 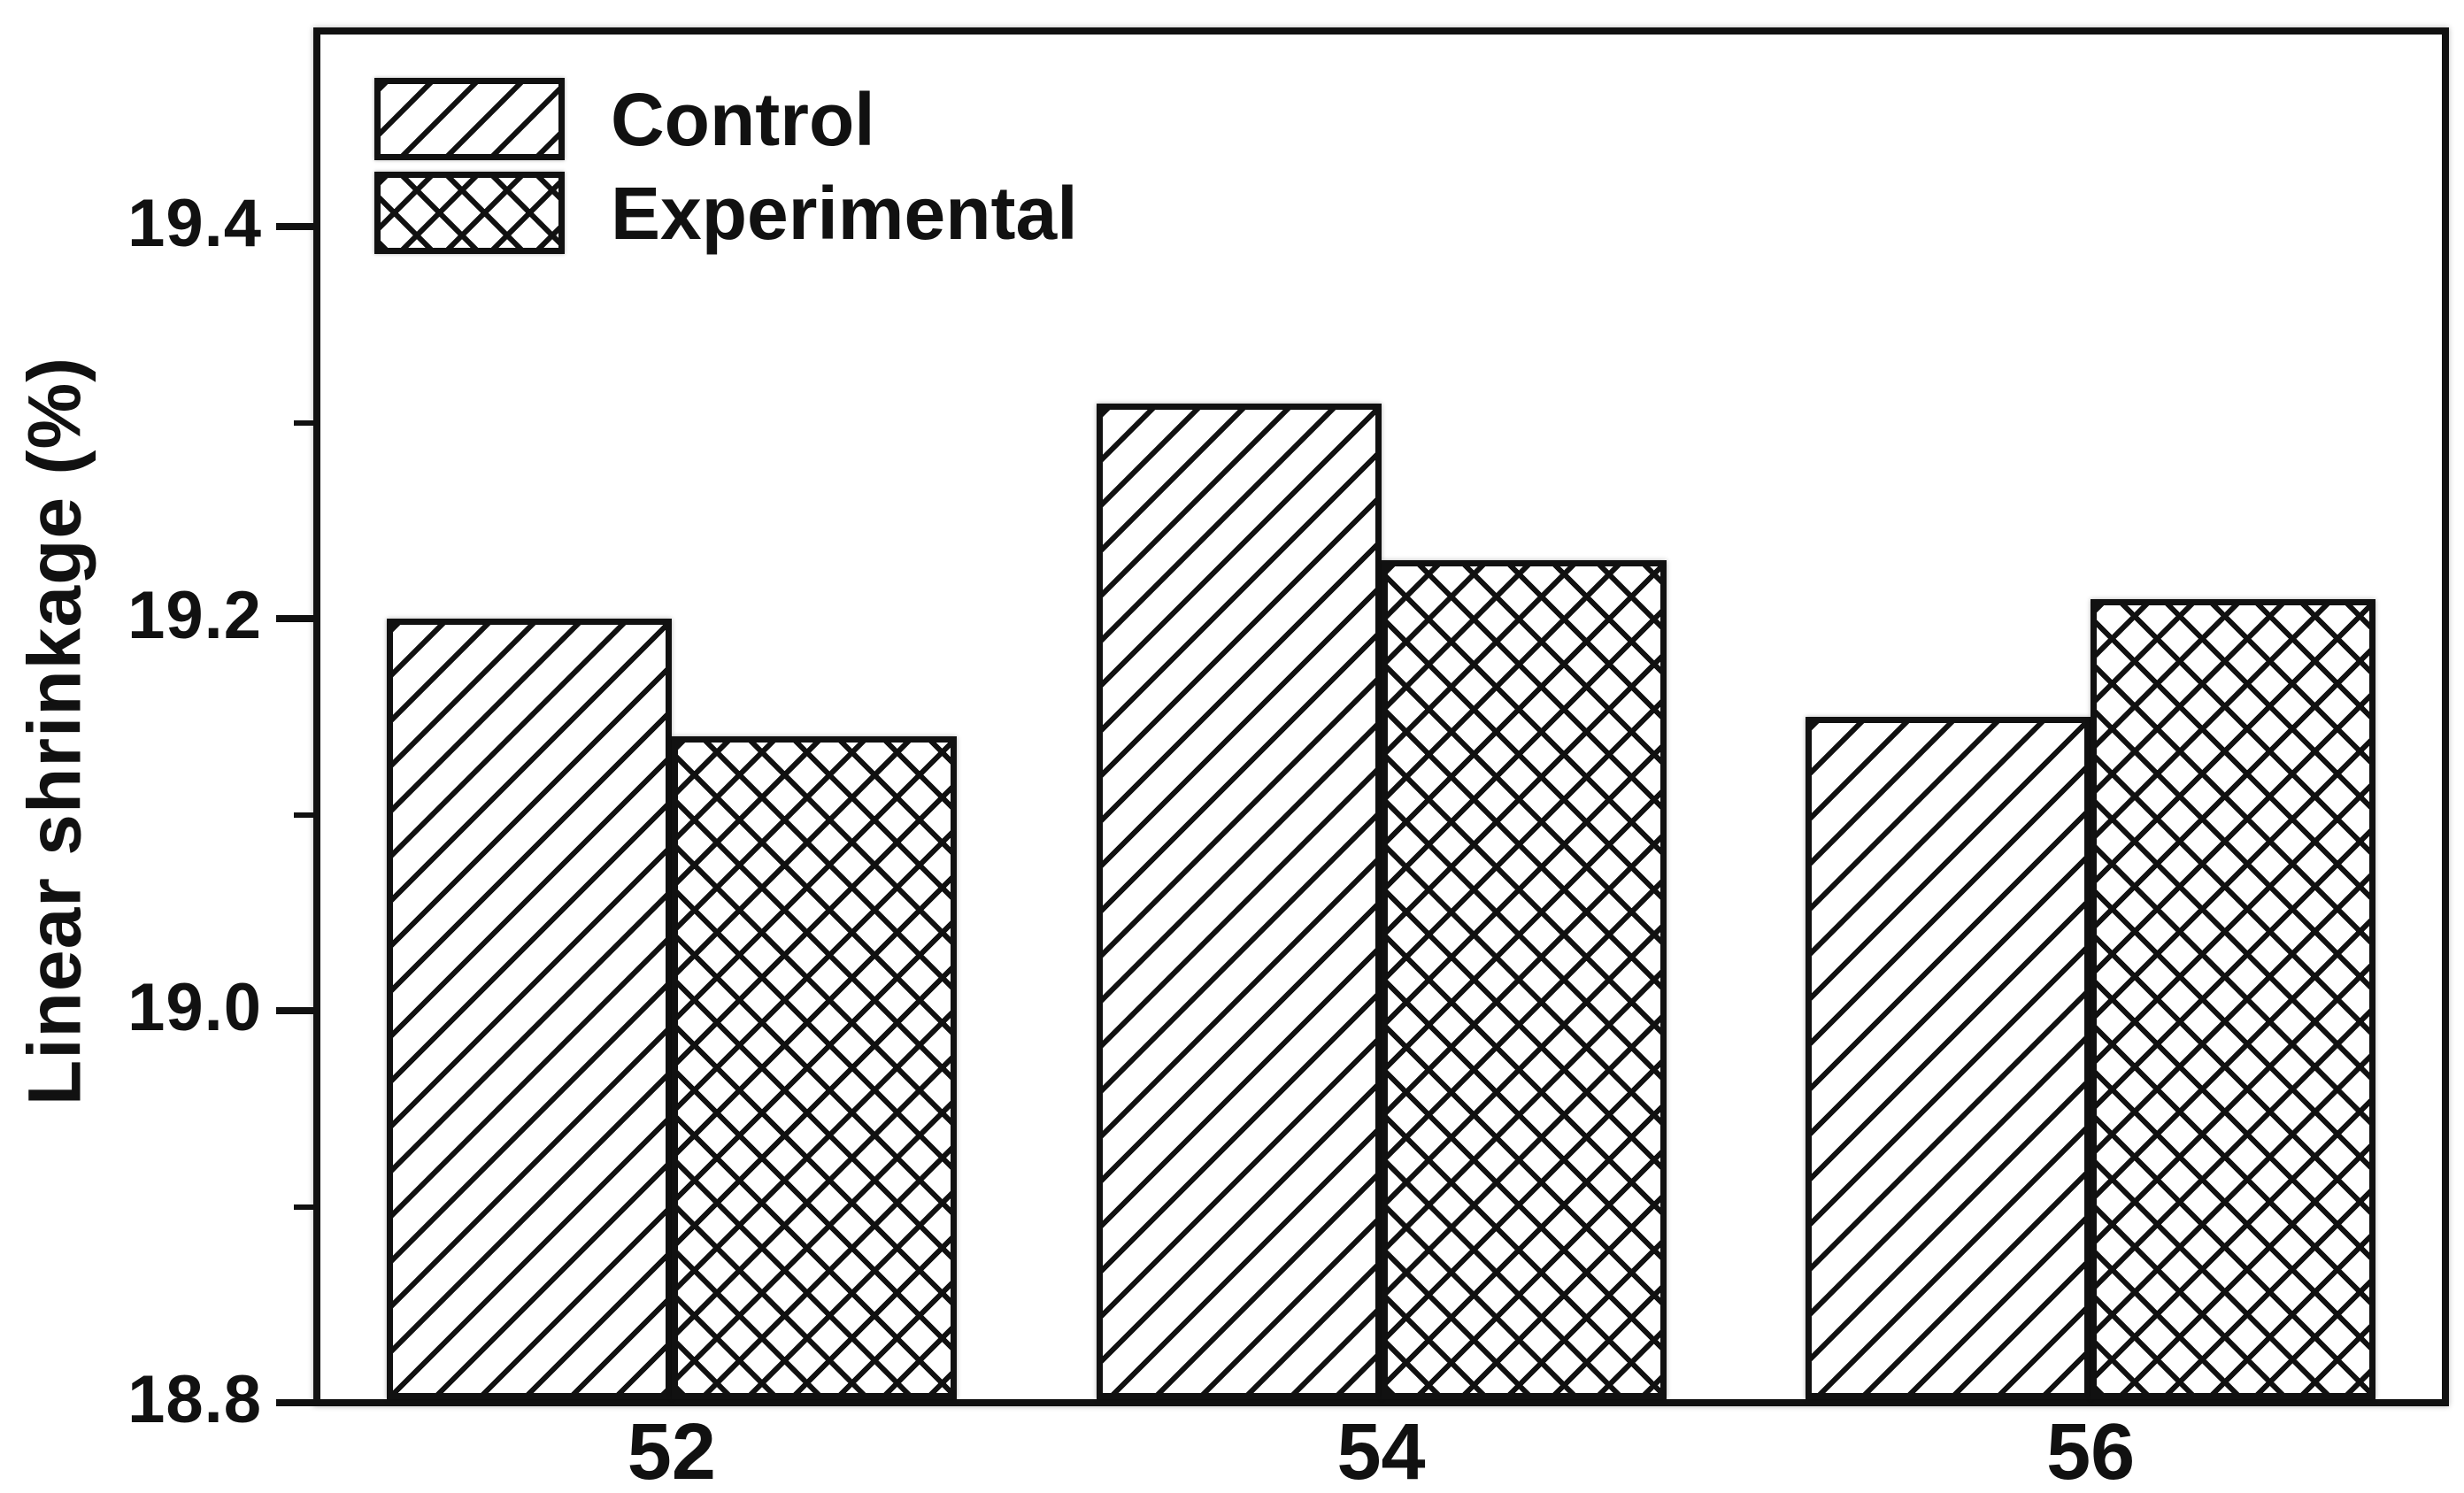 I want to click on legend-swatch-control-diagonal-hatch, so click(x=469, y=119).